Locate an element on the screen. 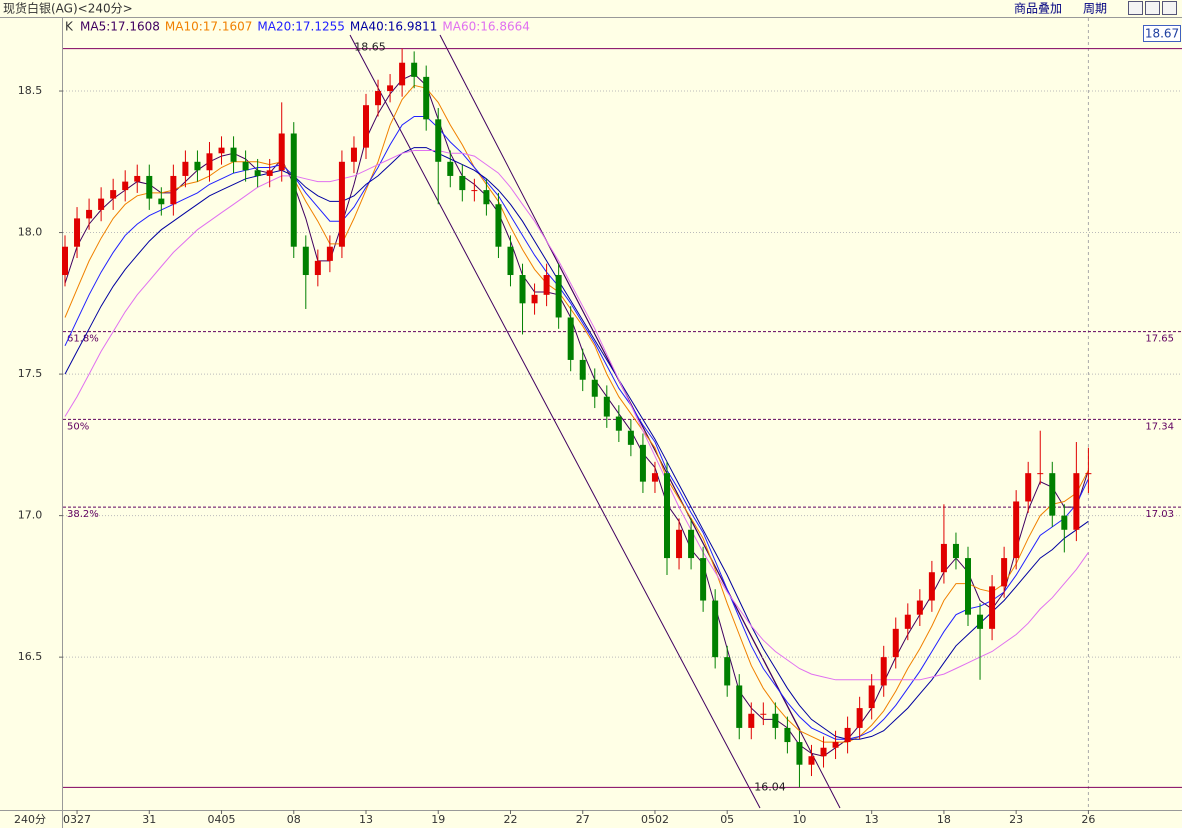 The image size is (1182, 828). fib-ratio: 38.2% is located at coordinates (83, 514).